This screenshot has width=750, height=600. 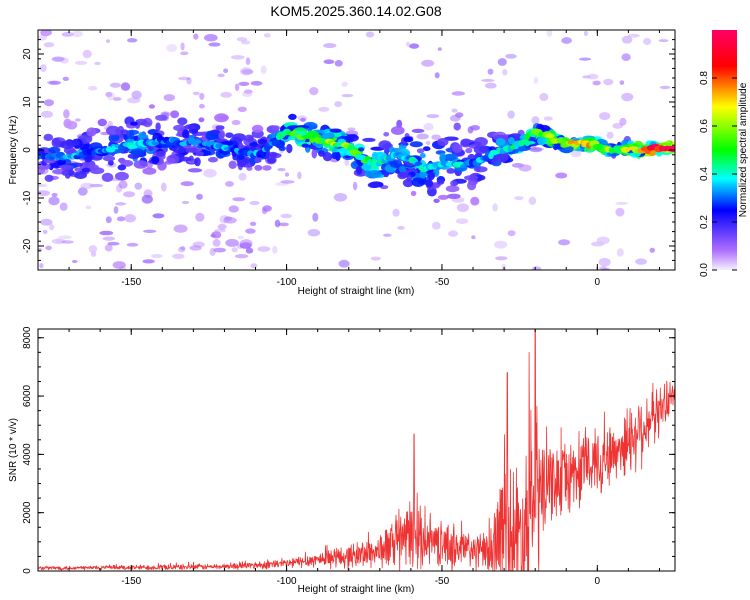 I want to click on colorbar-tick-label: 0.6, so click(x=704, y=126).